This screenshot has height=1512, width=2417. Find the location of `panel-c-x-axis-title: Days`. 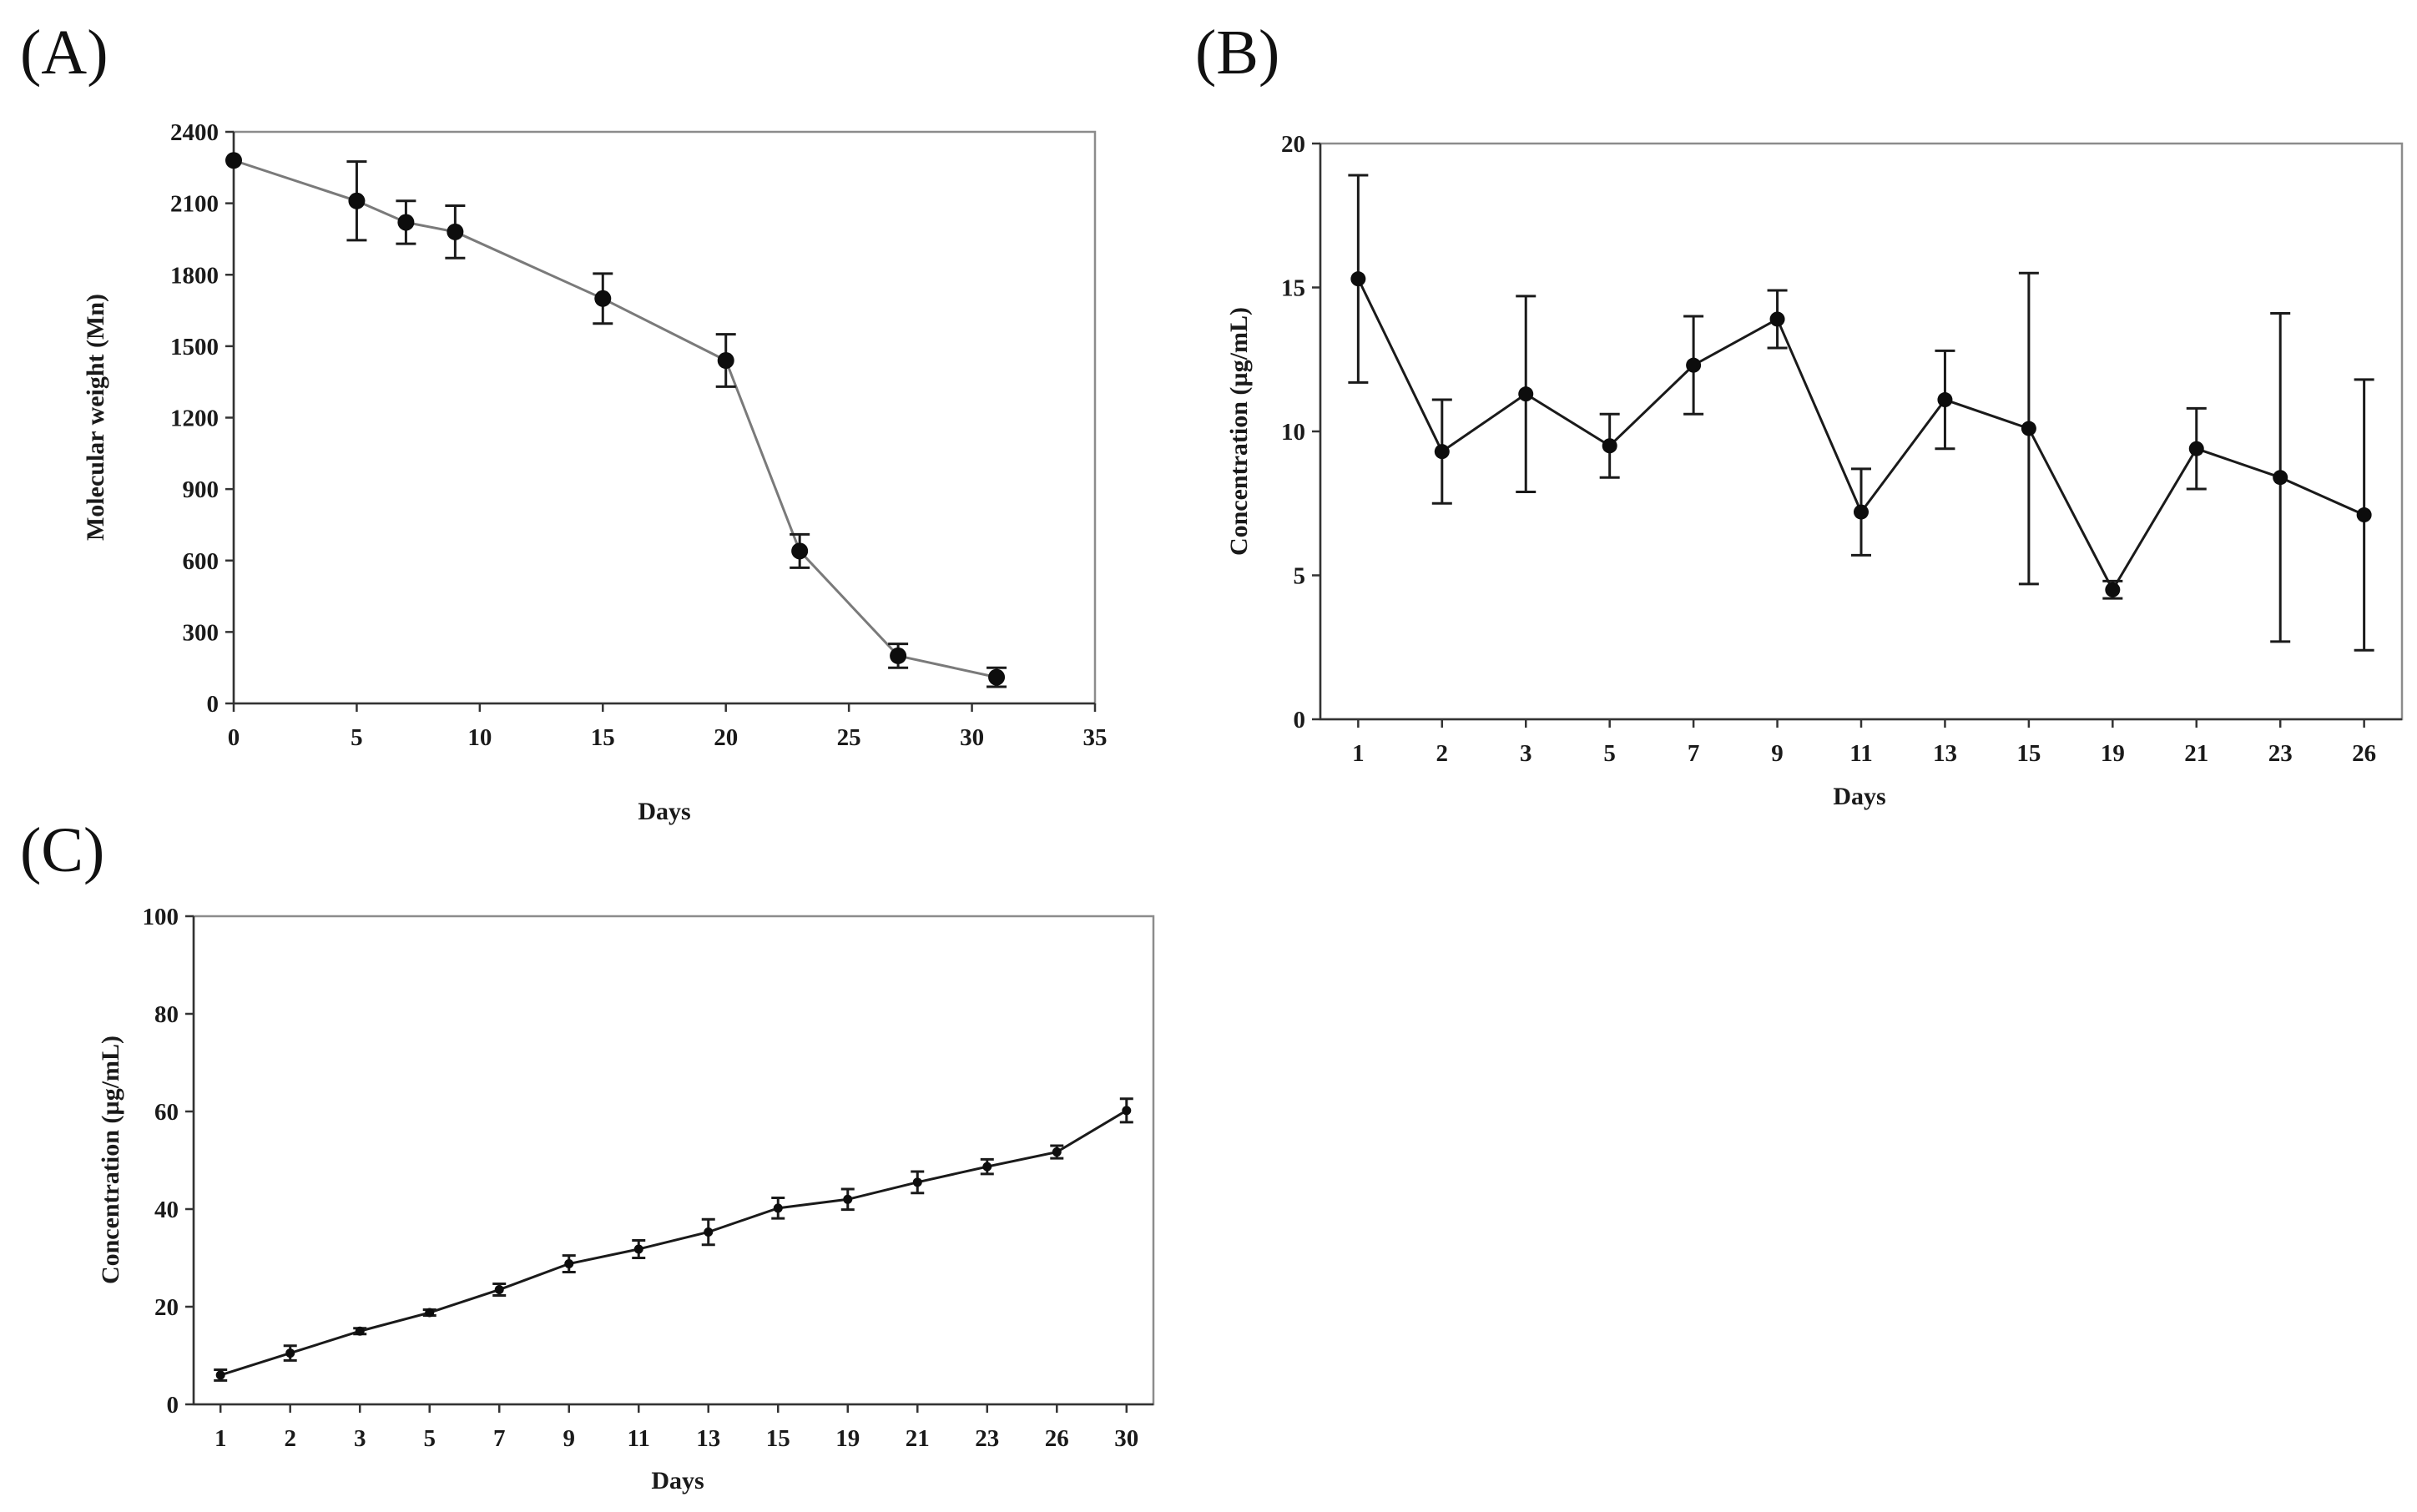

panel-c-x-axis-title: Days is located at coordinates (677, 1480).